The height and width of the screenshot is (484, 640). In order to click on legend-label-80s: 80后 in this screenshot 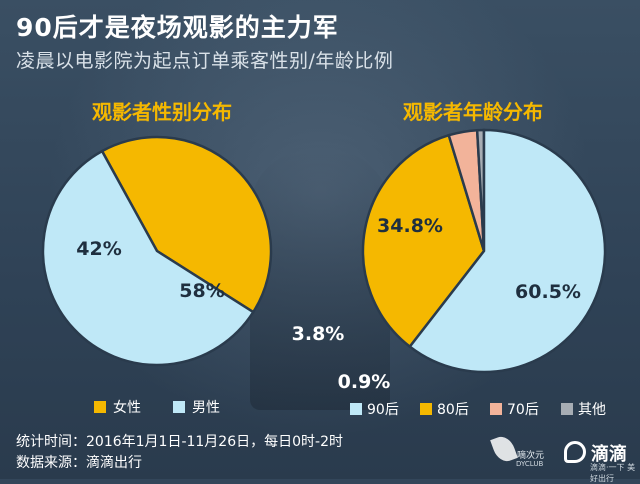, I will do `click(453, 410)`.